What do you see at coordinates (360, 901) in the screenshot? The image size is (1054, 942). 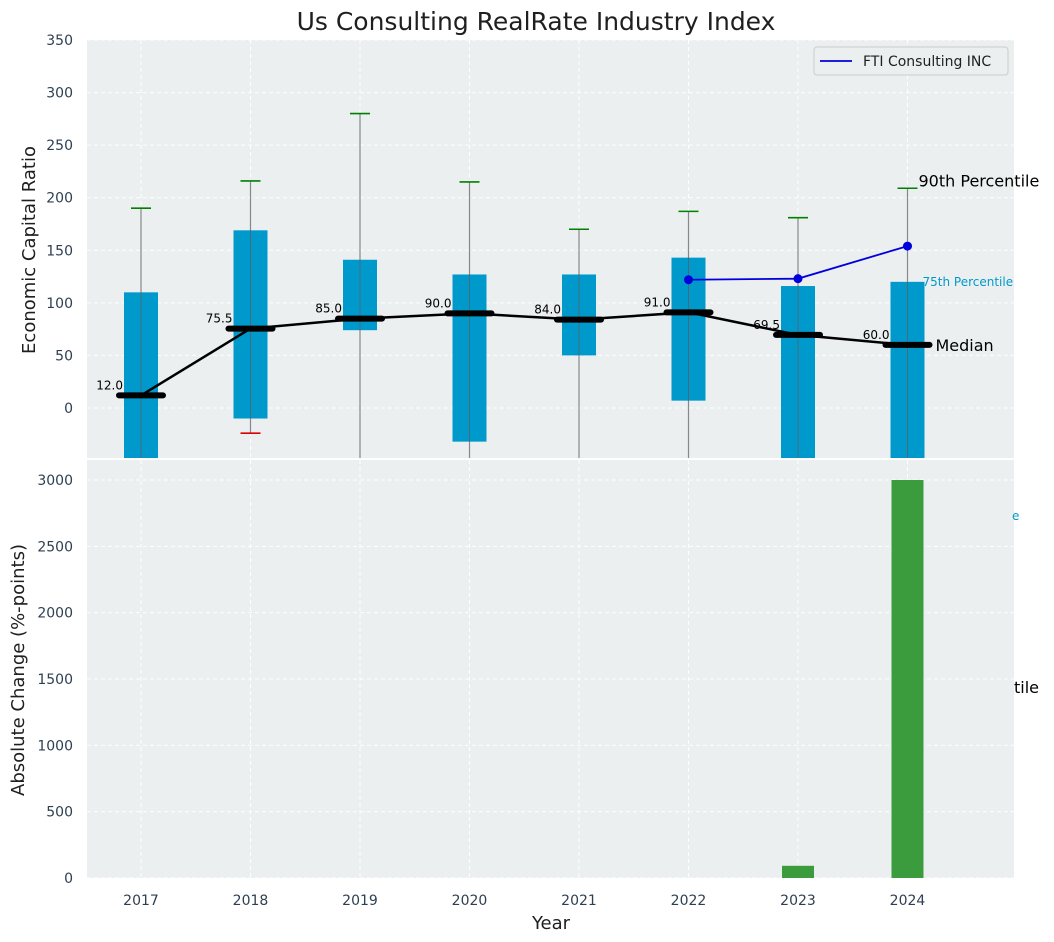 I see `x-tick-label: 2019` at bounding box center [360, 901].